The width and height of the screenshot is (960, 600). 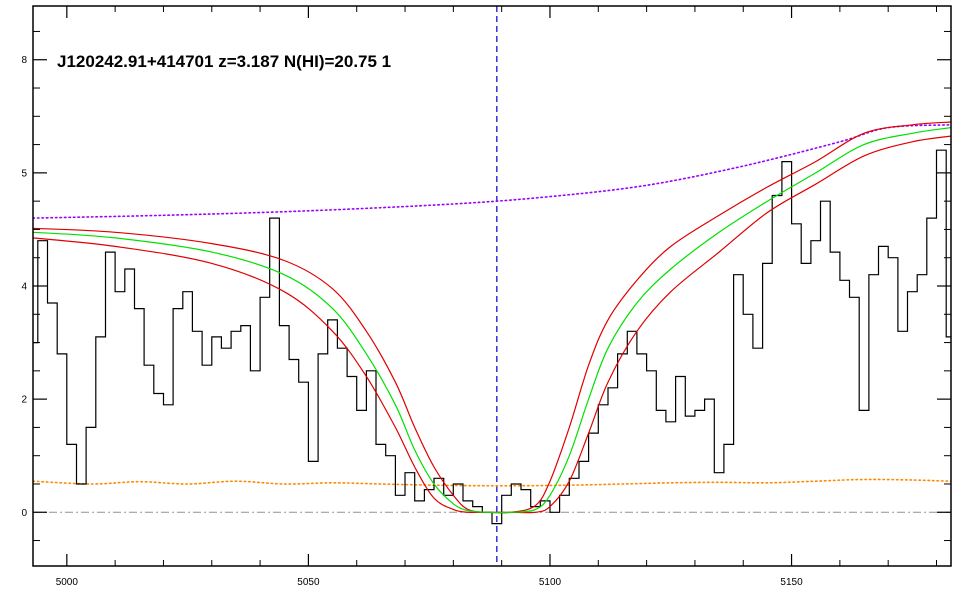 What do you see at coordinates (24, 173) in the screenshot?
I see `y-tick-label: 5` at bounding box center [24, 173].